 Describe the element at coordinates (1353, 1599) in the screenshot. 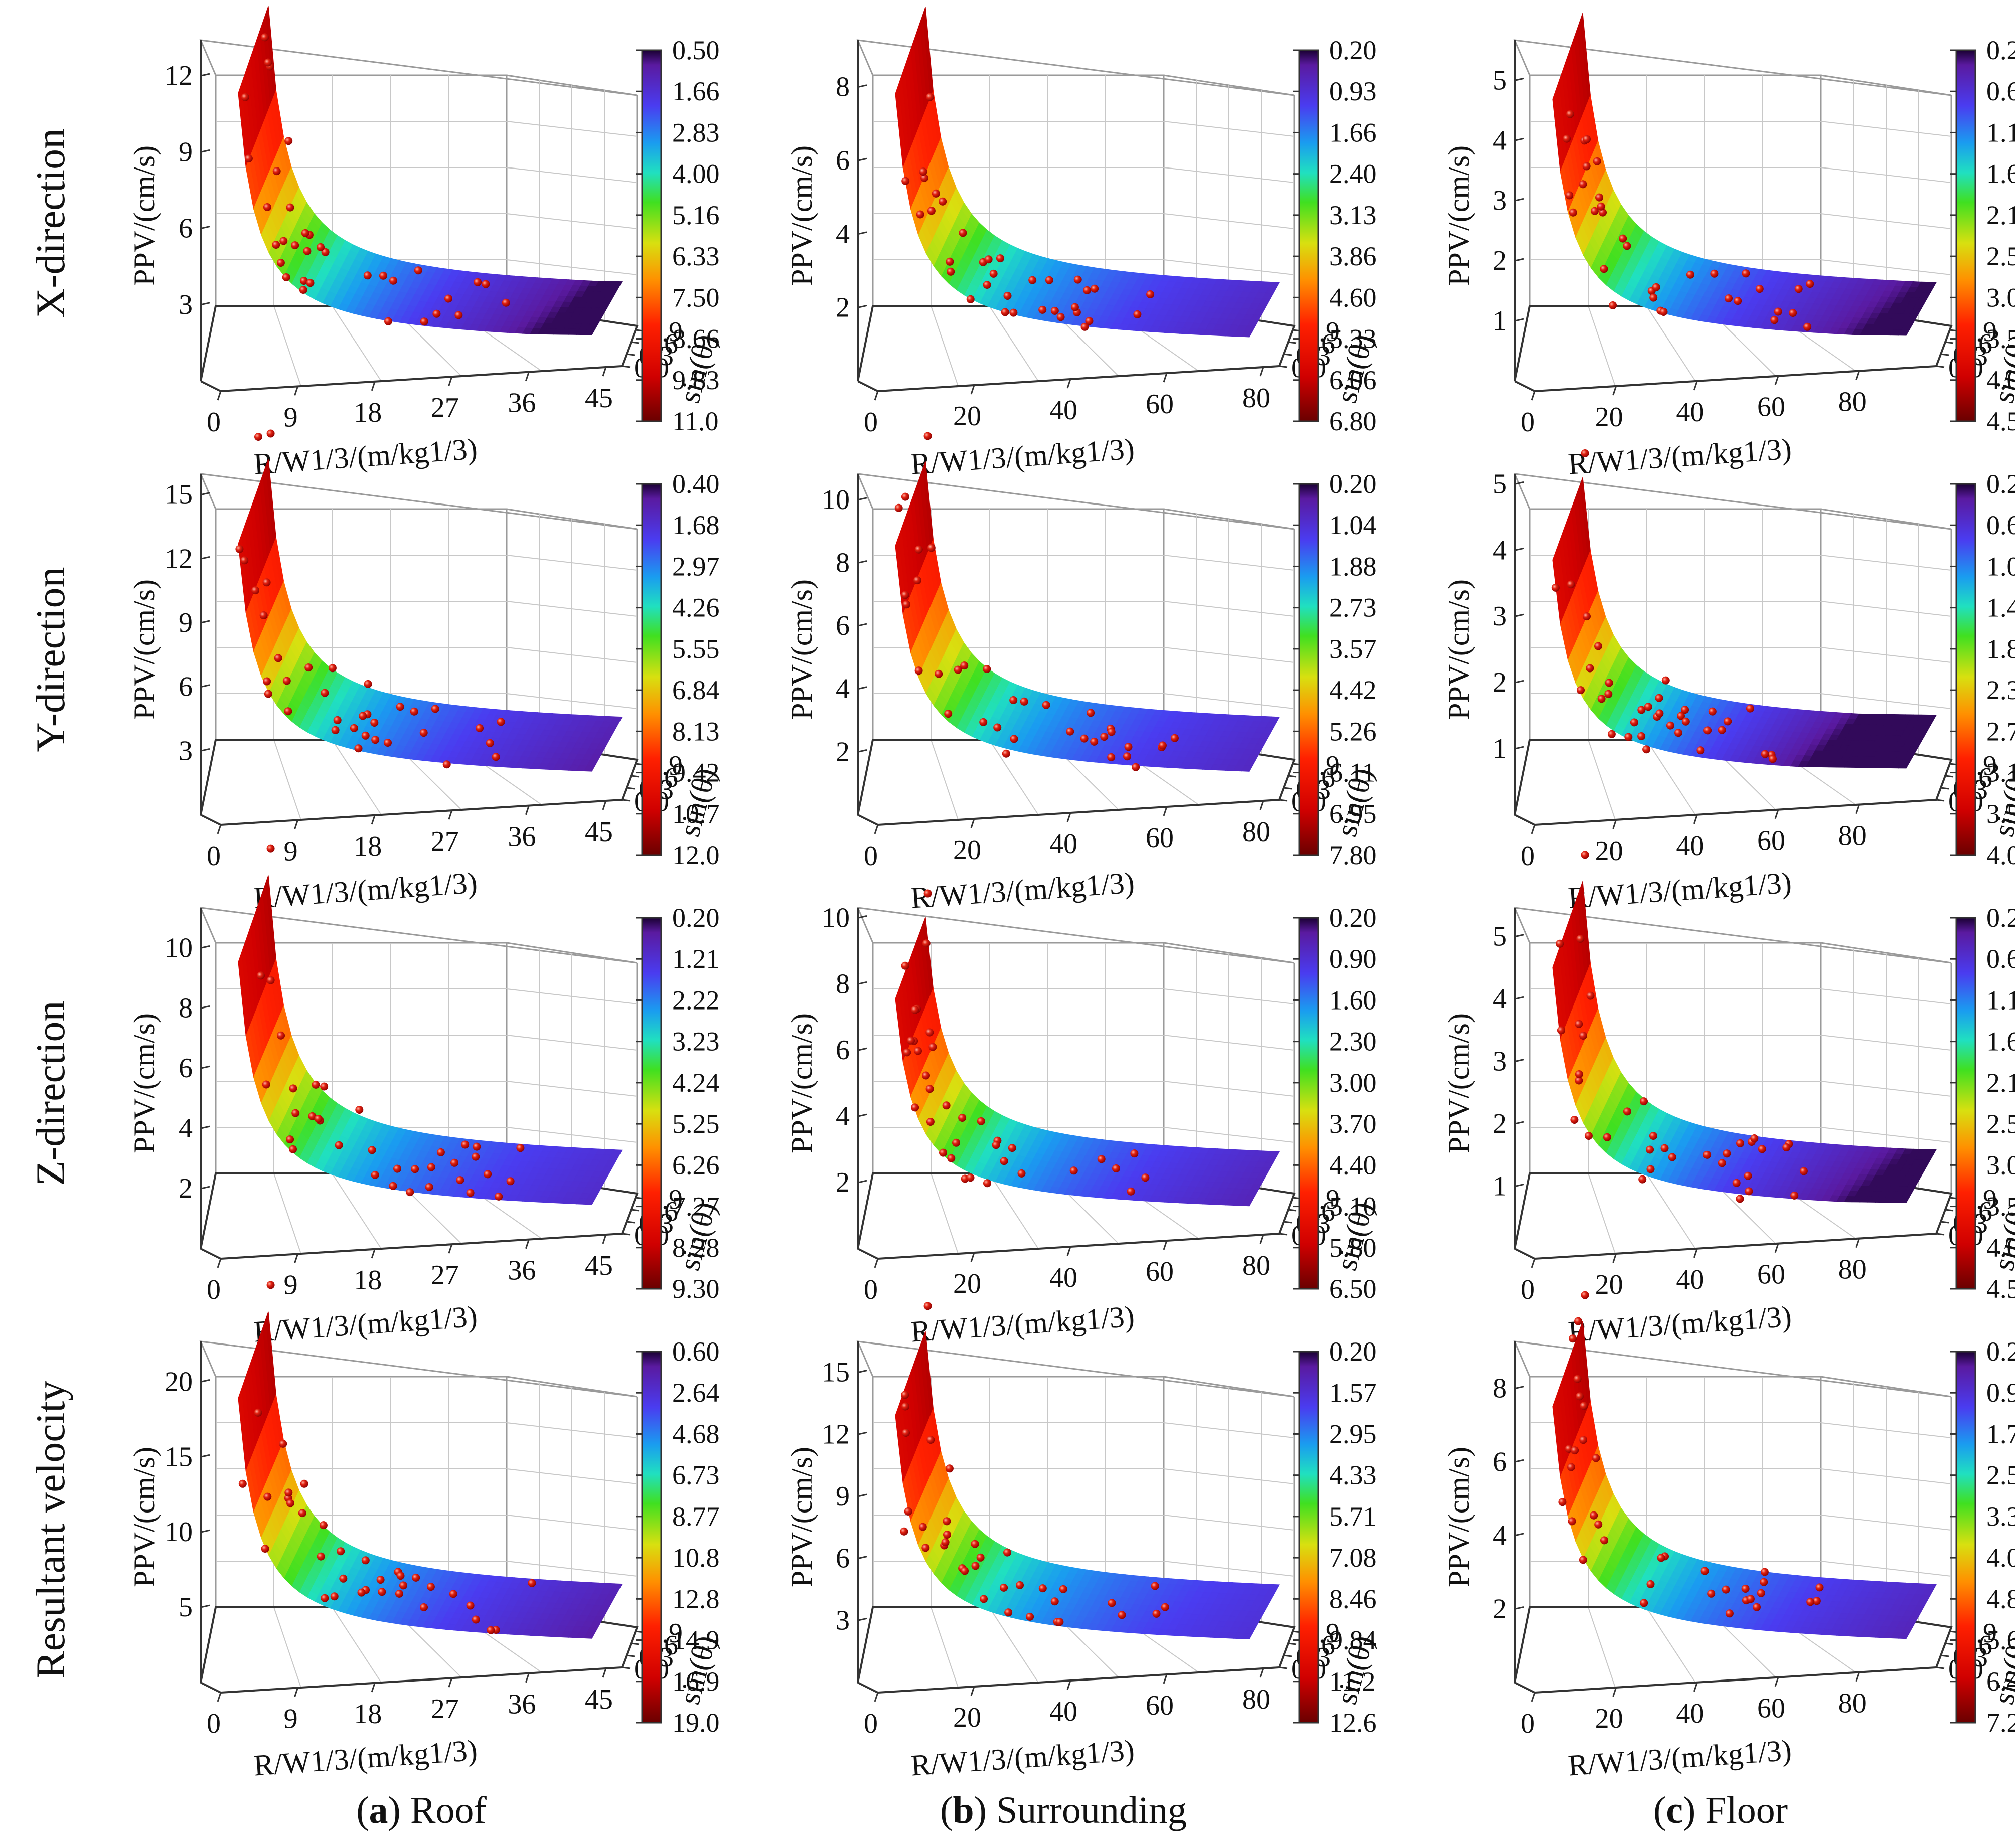

I see `colorbar-tick-label: 8.46` at that location.